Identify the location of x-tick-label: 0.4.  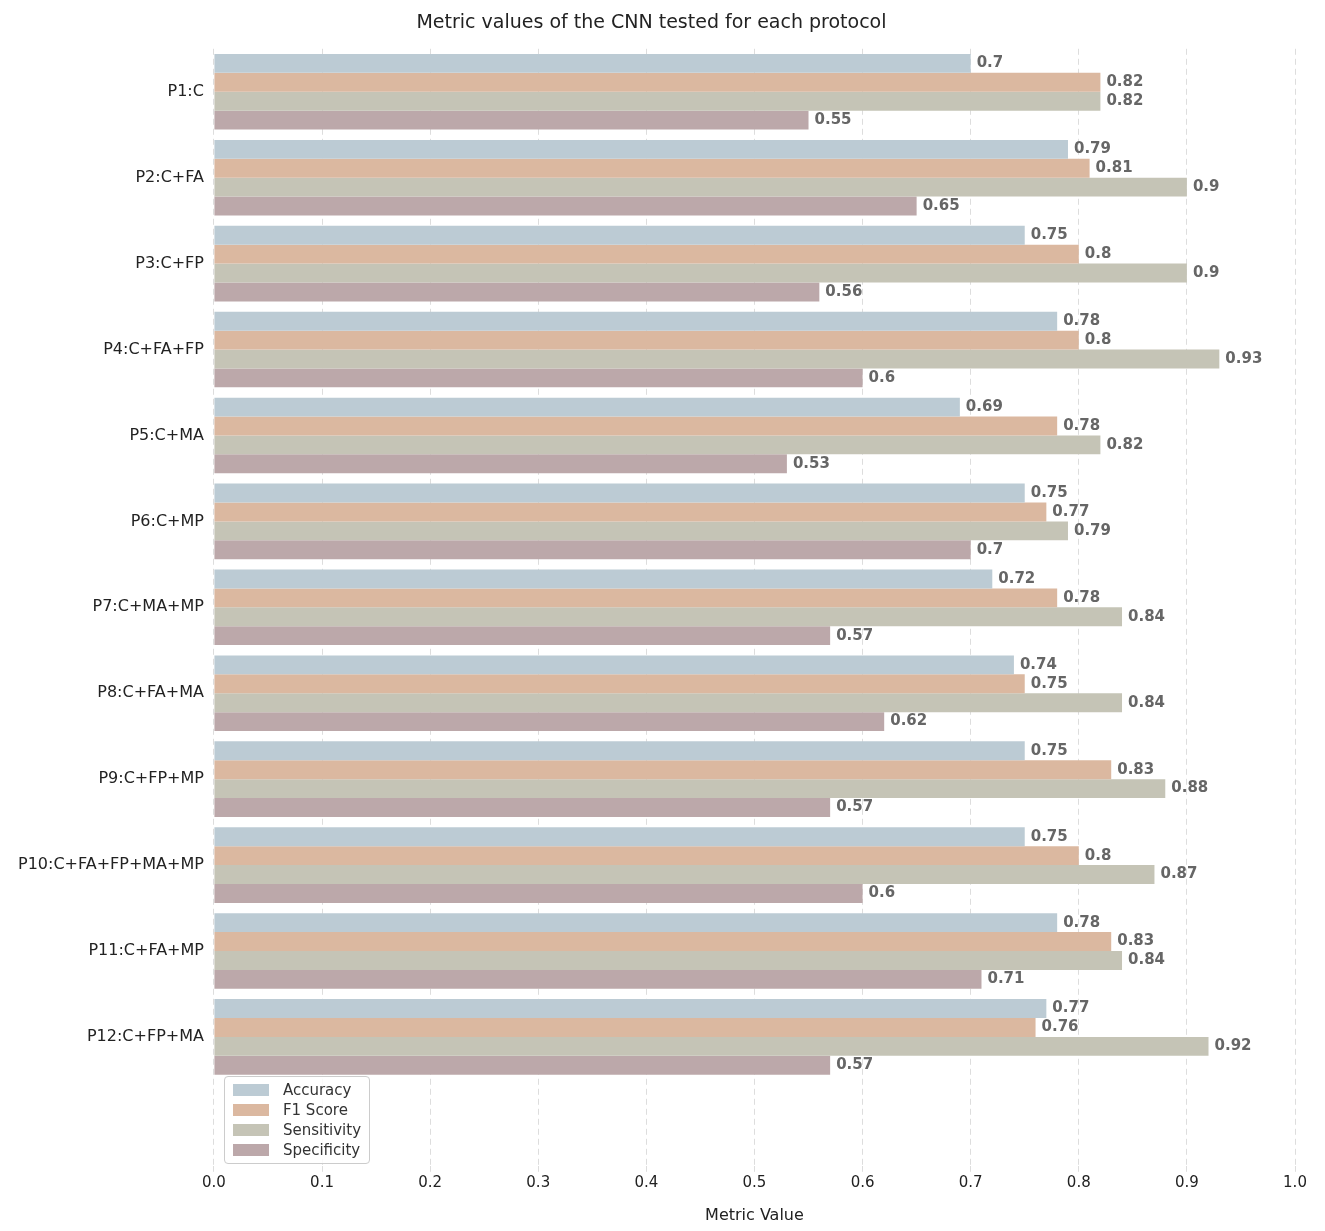
(646, 1182).